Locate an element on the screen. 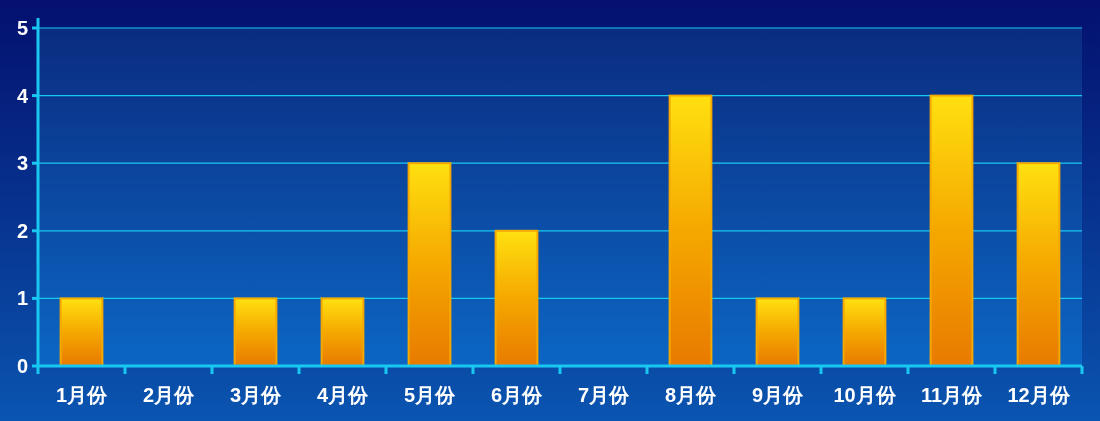 This screenshot has width=1100, height=421. x-tick-label: 12月份 is located at coordinates (1039, 395).